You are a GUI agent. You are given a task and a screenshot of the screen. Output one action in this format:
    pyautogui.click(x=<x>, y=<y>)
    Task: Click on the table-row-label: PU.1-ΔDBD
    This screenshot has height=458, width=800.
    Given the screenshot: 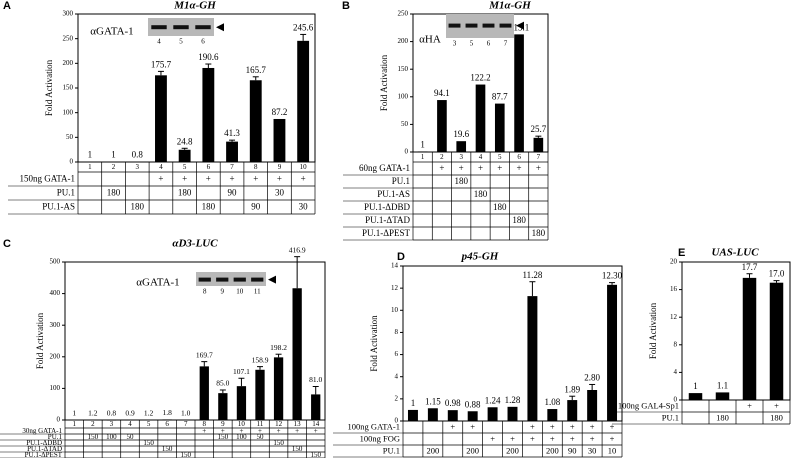 What is the action you would take?
    pyautogui.click(x=44, y=443)
    